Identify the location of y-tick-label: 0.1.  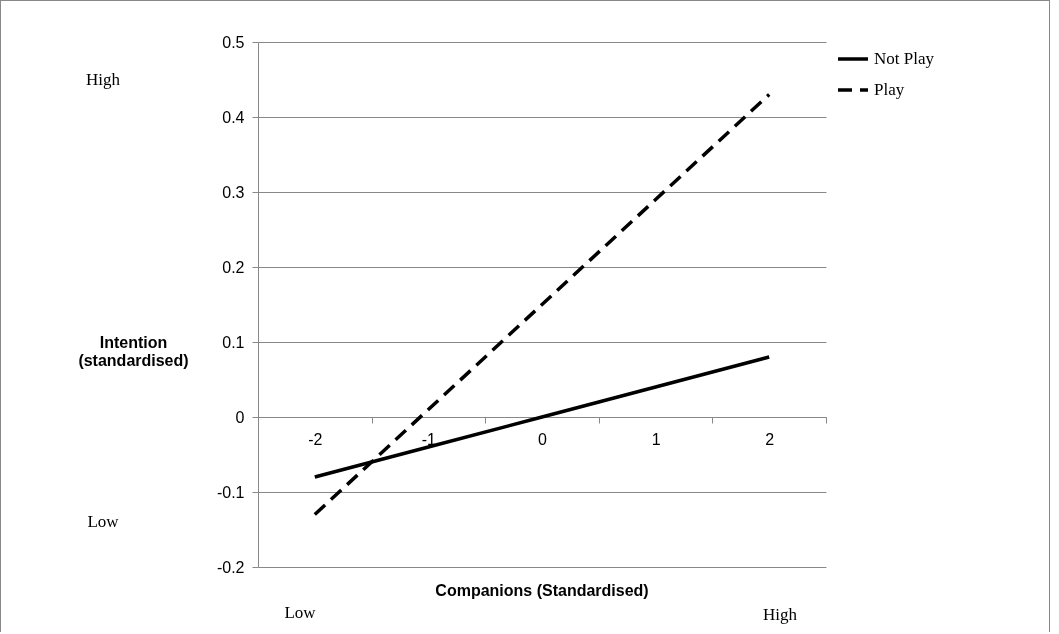
(233, 342).